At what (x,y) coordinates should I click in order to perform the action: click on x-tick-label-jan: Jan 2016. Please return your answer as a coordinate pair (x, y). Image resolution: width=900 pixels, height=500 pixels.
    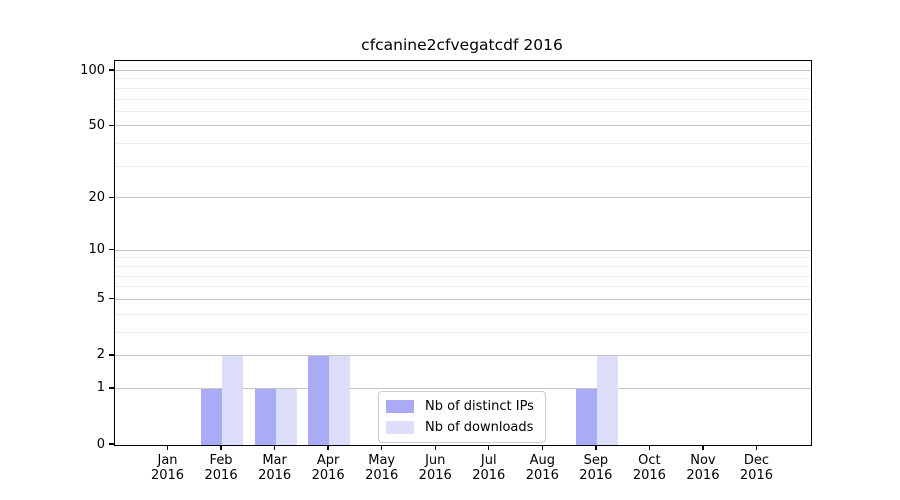
    Looking at the image, I should click on (167, 468).